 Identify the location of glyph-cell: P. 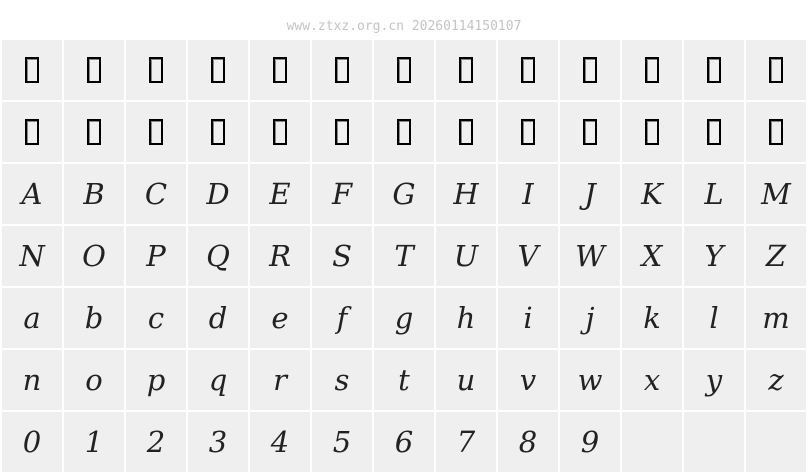
(156, 256).